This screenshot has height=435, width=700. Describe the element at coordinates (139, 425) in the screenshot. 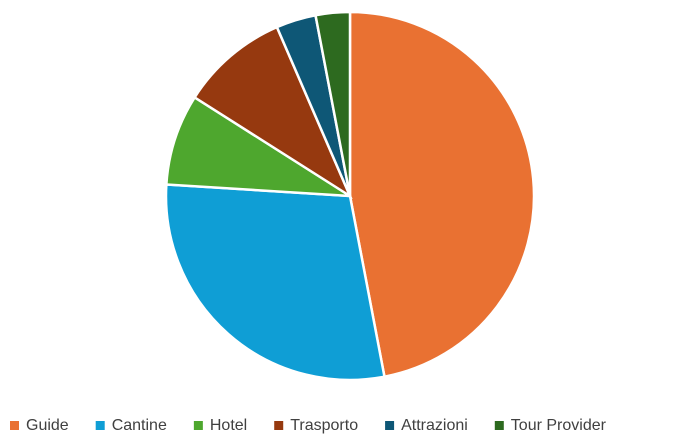

I see `legend-label: Cantine` at that location.